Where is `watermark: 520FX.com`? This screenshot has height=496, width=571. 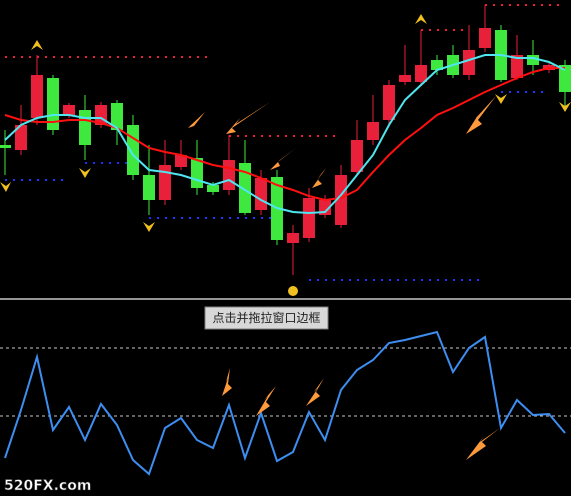
watermark: 520FX.com is located at coordinates (47, 486).